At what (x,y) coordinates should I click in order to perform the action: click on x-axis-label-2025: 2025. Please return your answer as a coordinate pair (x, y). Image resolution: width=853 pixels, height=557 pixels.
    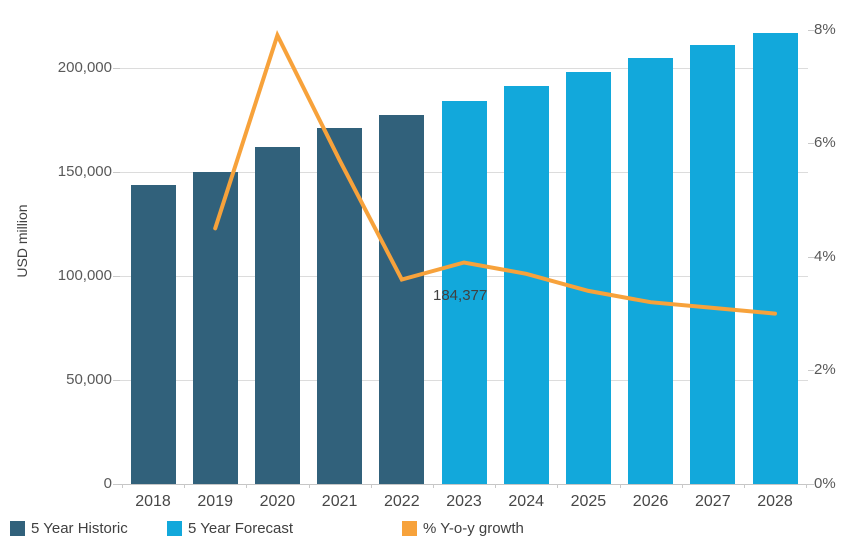
    Looking at the image, I should click on (588, 501).